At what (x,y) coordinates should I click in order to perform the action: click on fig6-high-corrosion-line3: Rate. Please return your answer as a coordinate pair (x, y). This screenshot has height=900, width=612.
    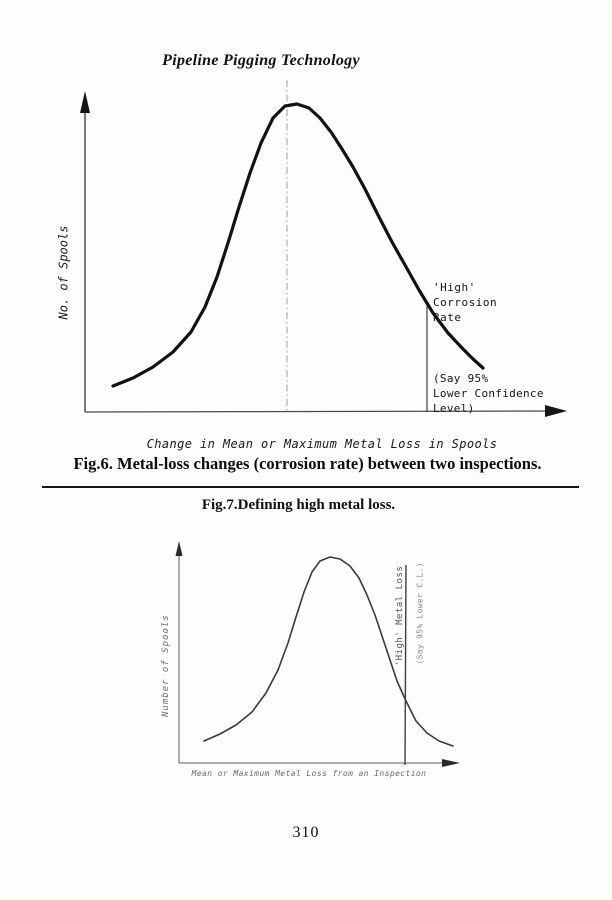
    Looking at the image, I should click on (447, 317).